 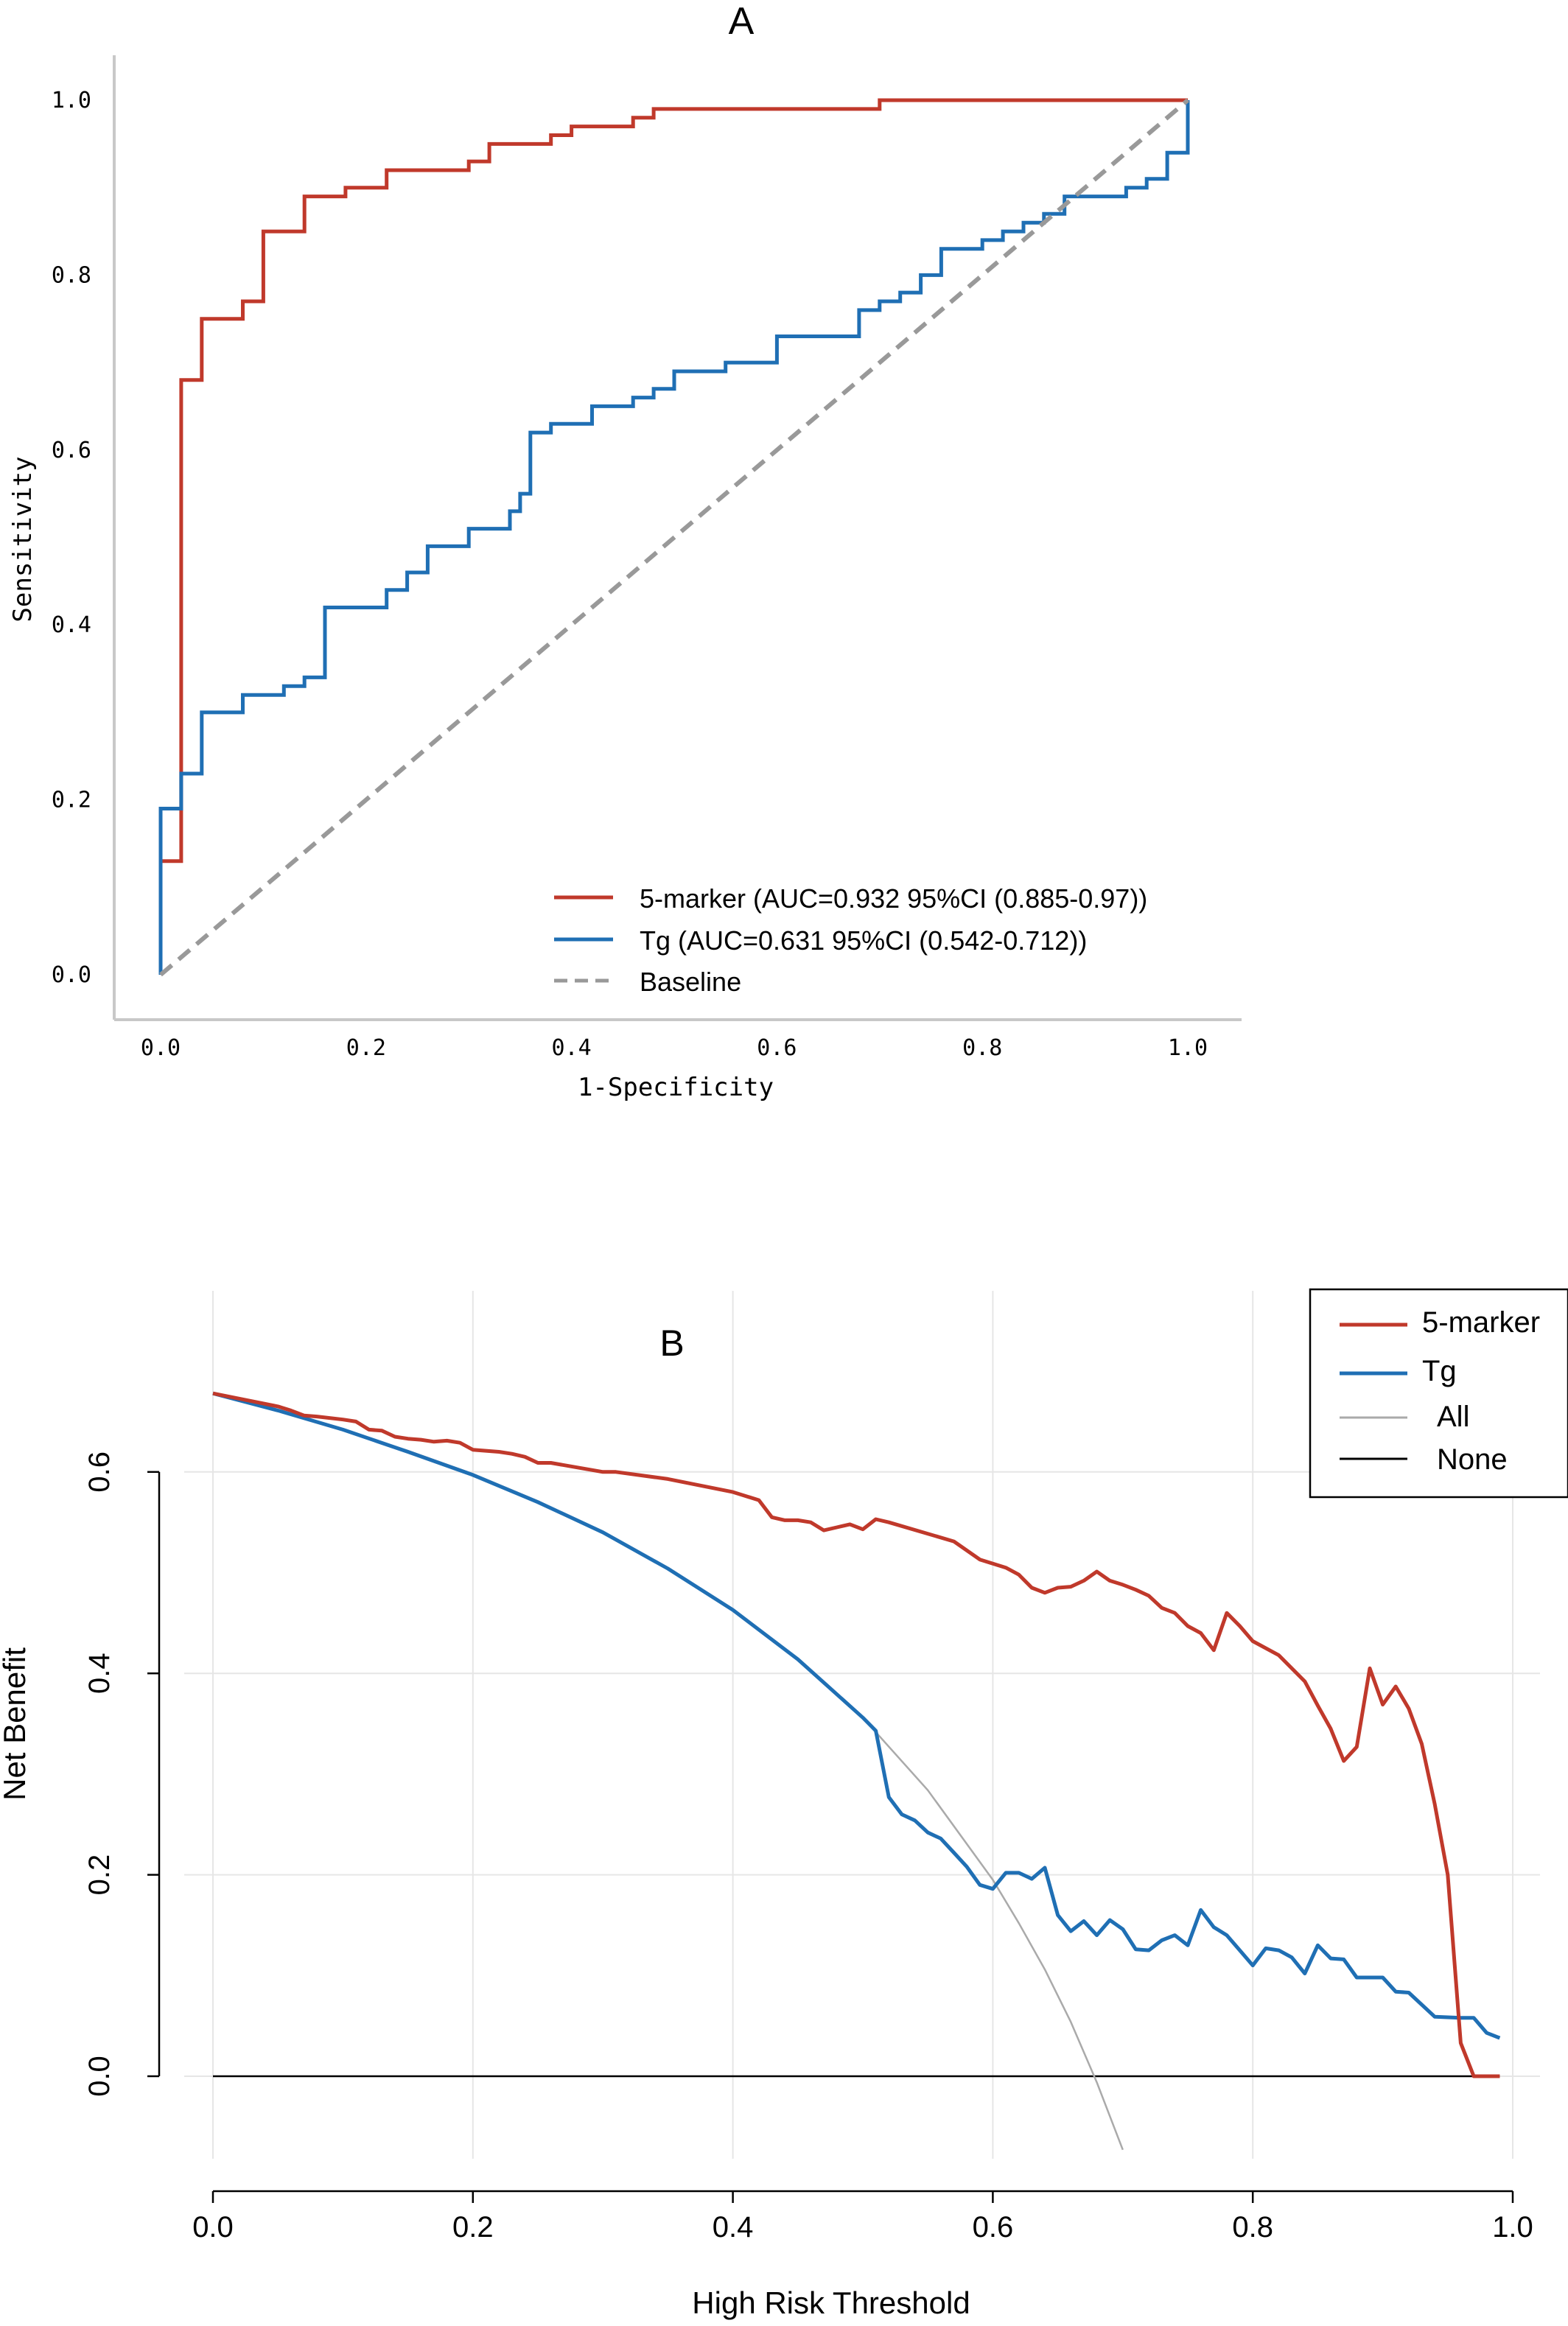 What do you see at coordinates (777, 1048) in the screenshot?
I see `roc-x-tick-label: 0.6` at bounding box center [777, 1048].